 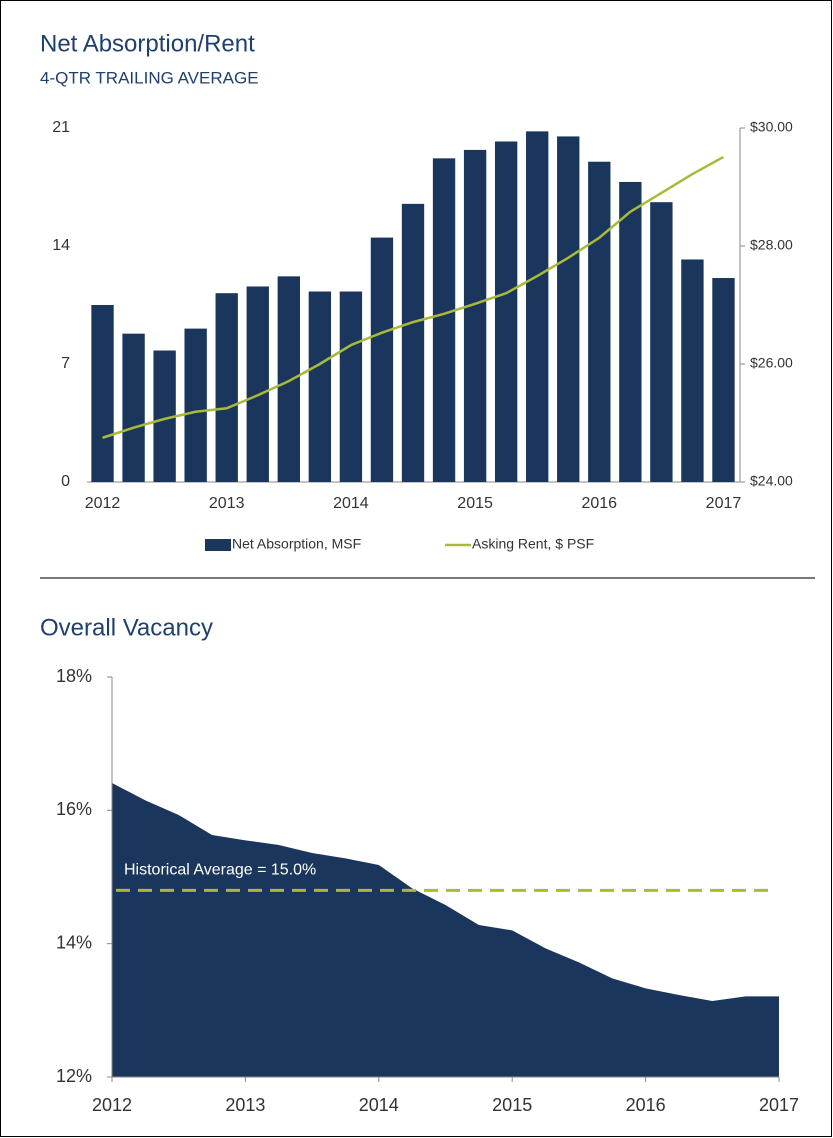 What do you see at coordinates (74, 942) in the screenshot?
I see `y-tick-label: 14%` at bounding box center [74, 942].